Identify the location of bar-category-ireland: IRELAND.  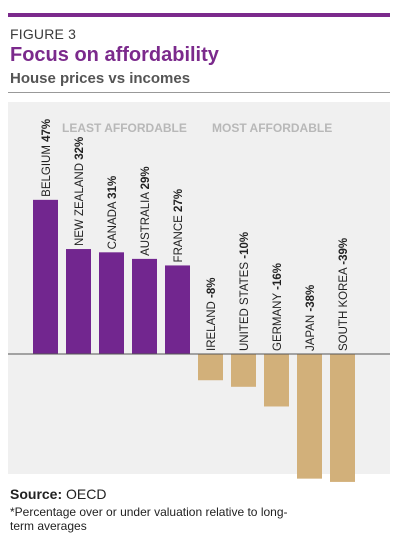
(212, 324).